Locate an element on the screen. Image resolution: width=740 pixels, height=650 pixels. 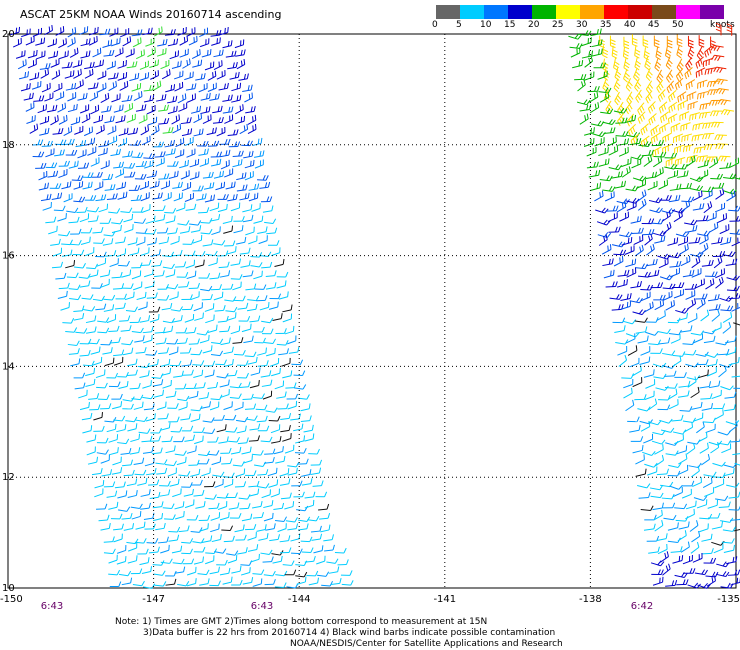
time-label: 6:42 is located at coordinates (642, 606).